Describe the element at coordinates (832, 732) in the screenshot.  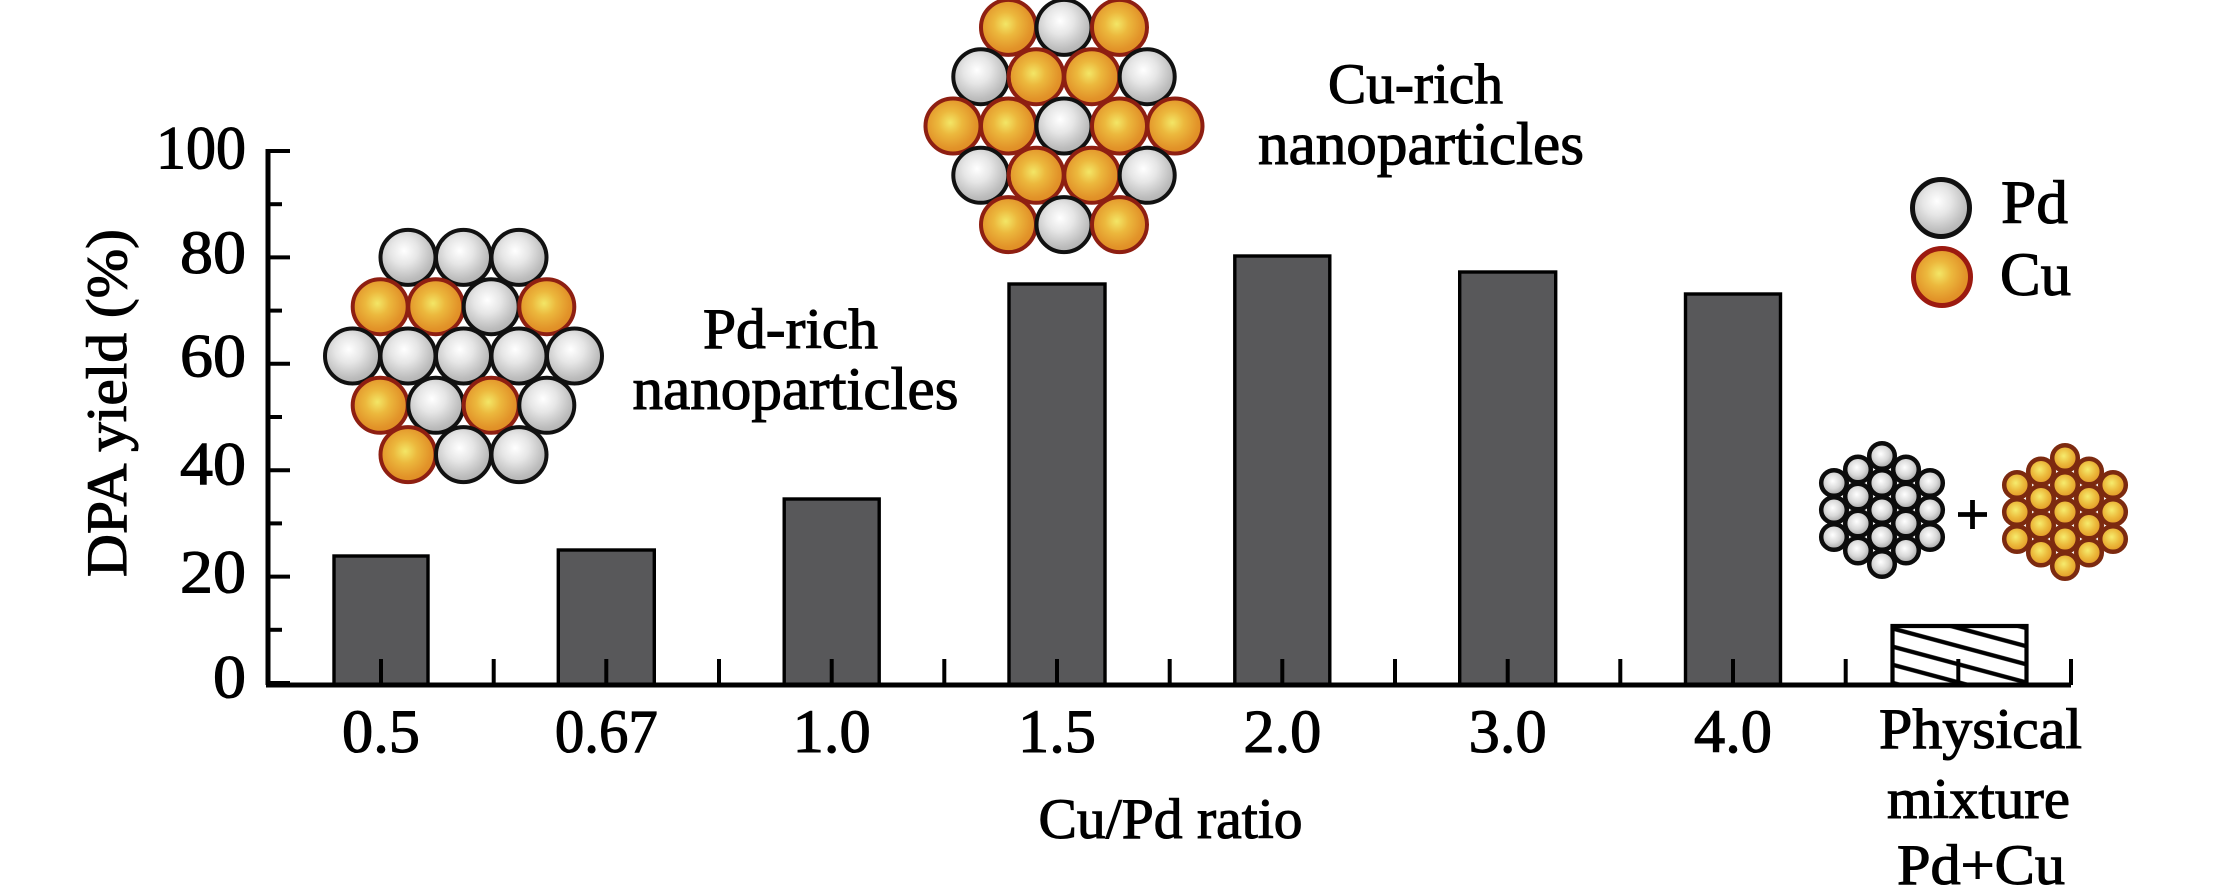
I see `svg-text: 1.0` at that location.